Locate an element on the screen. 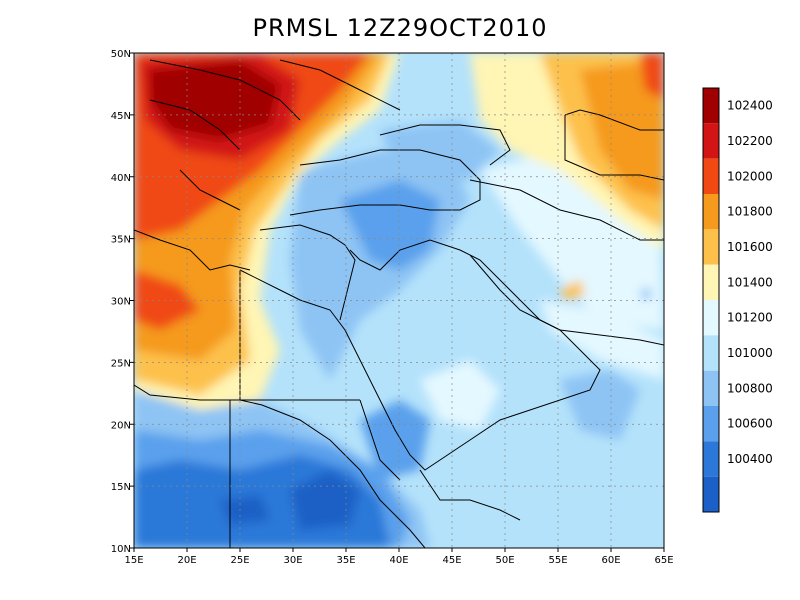 This screenshot has width=800, height=600. colorbar-label: 100600 is located at coordinates (750, 424).